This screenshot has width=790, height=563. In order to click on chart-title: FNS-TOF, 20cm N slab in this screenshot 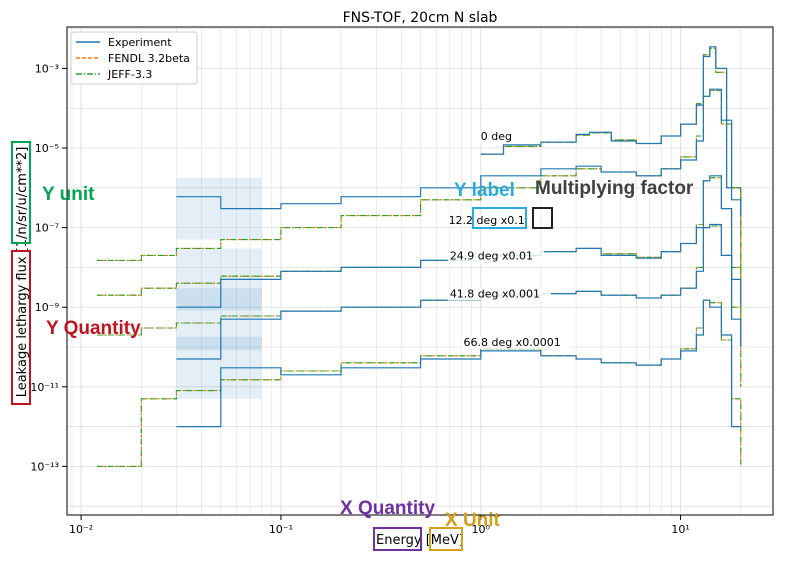, I will do `click(420, 18)`.